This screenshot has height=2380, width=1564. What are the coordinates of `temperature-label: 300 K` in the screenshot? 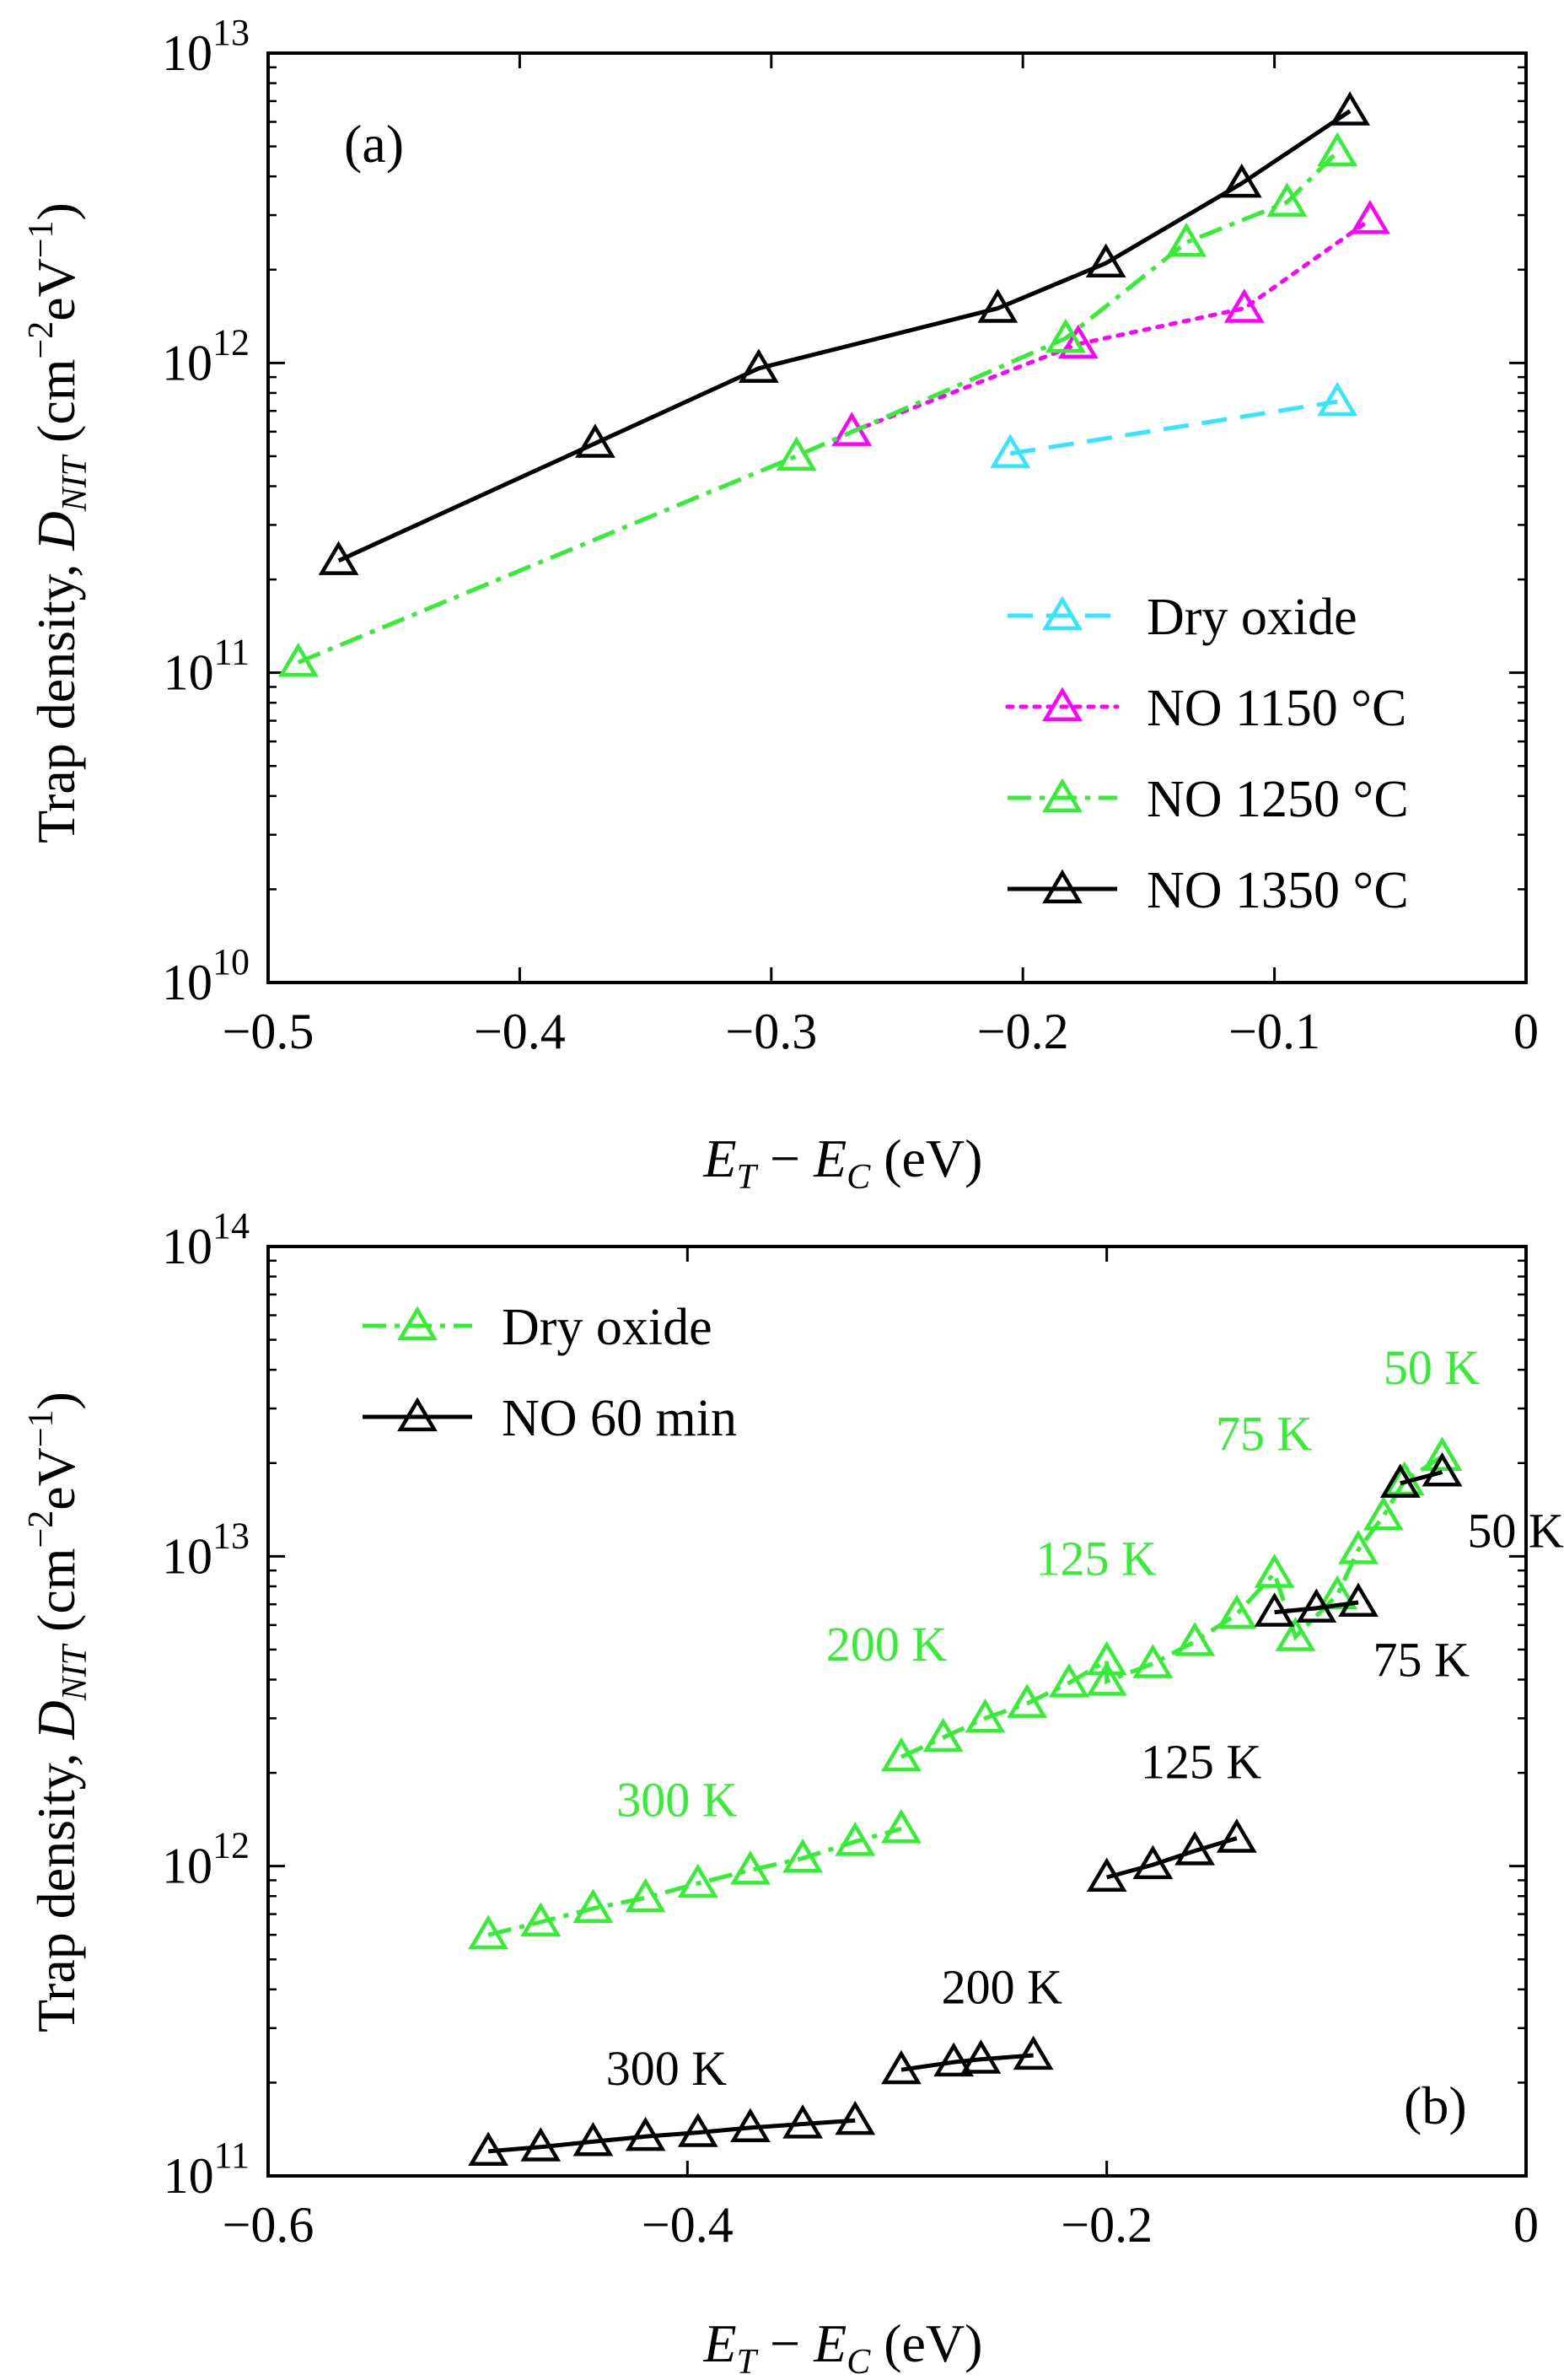 It's located at (677, 1799).